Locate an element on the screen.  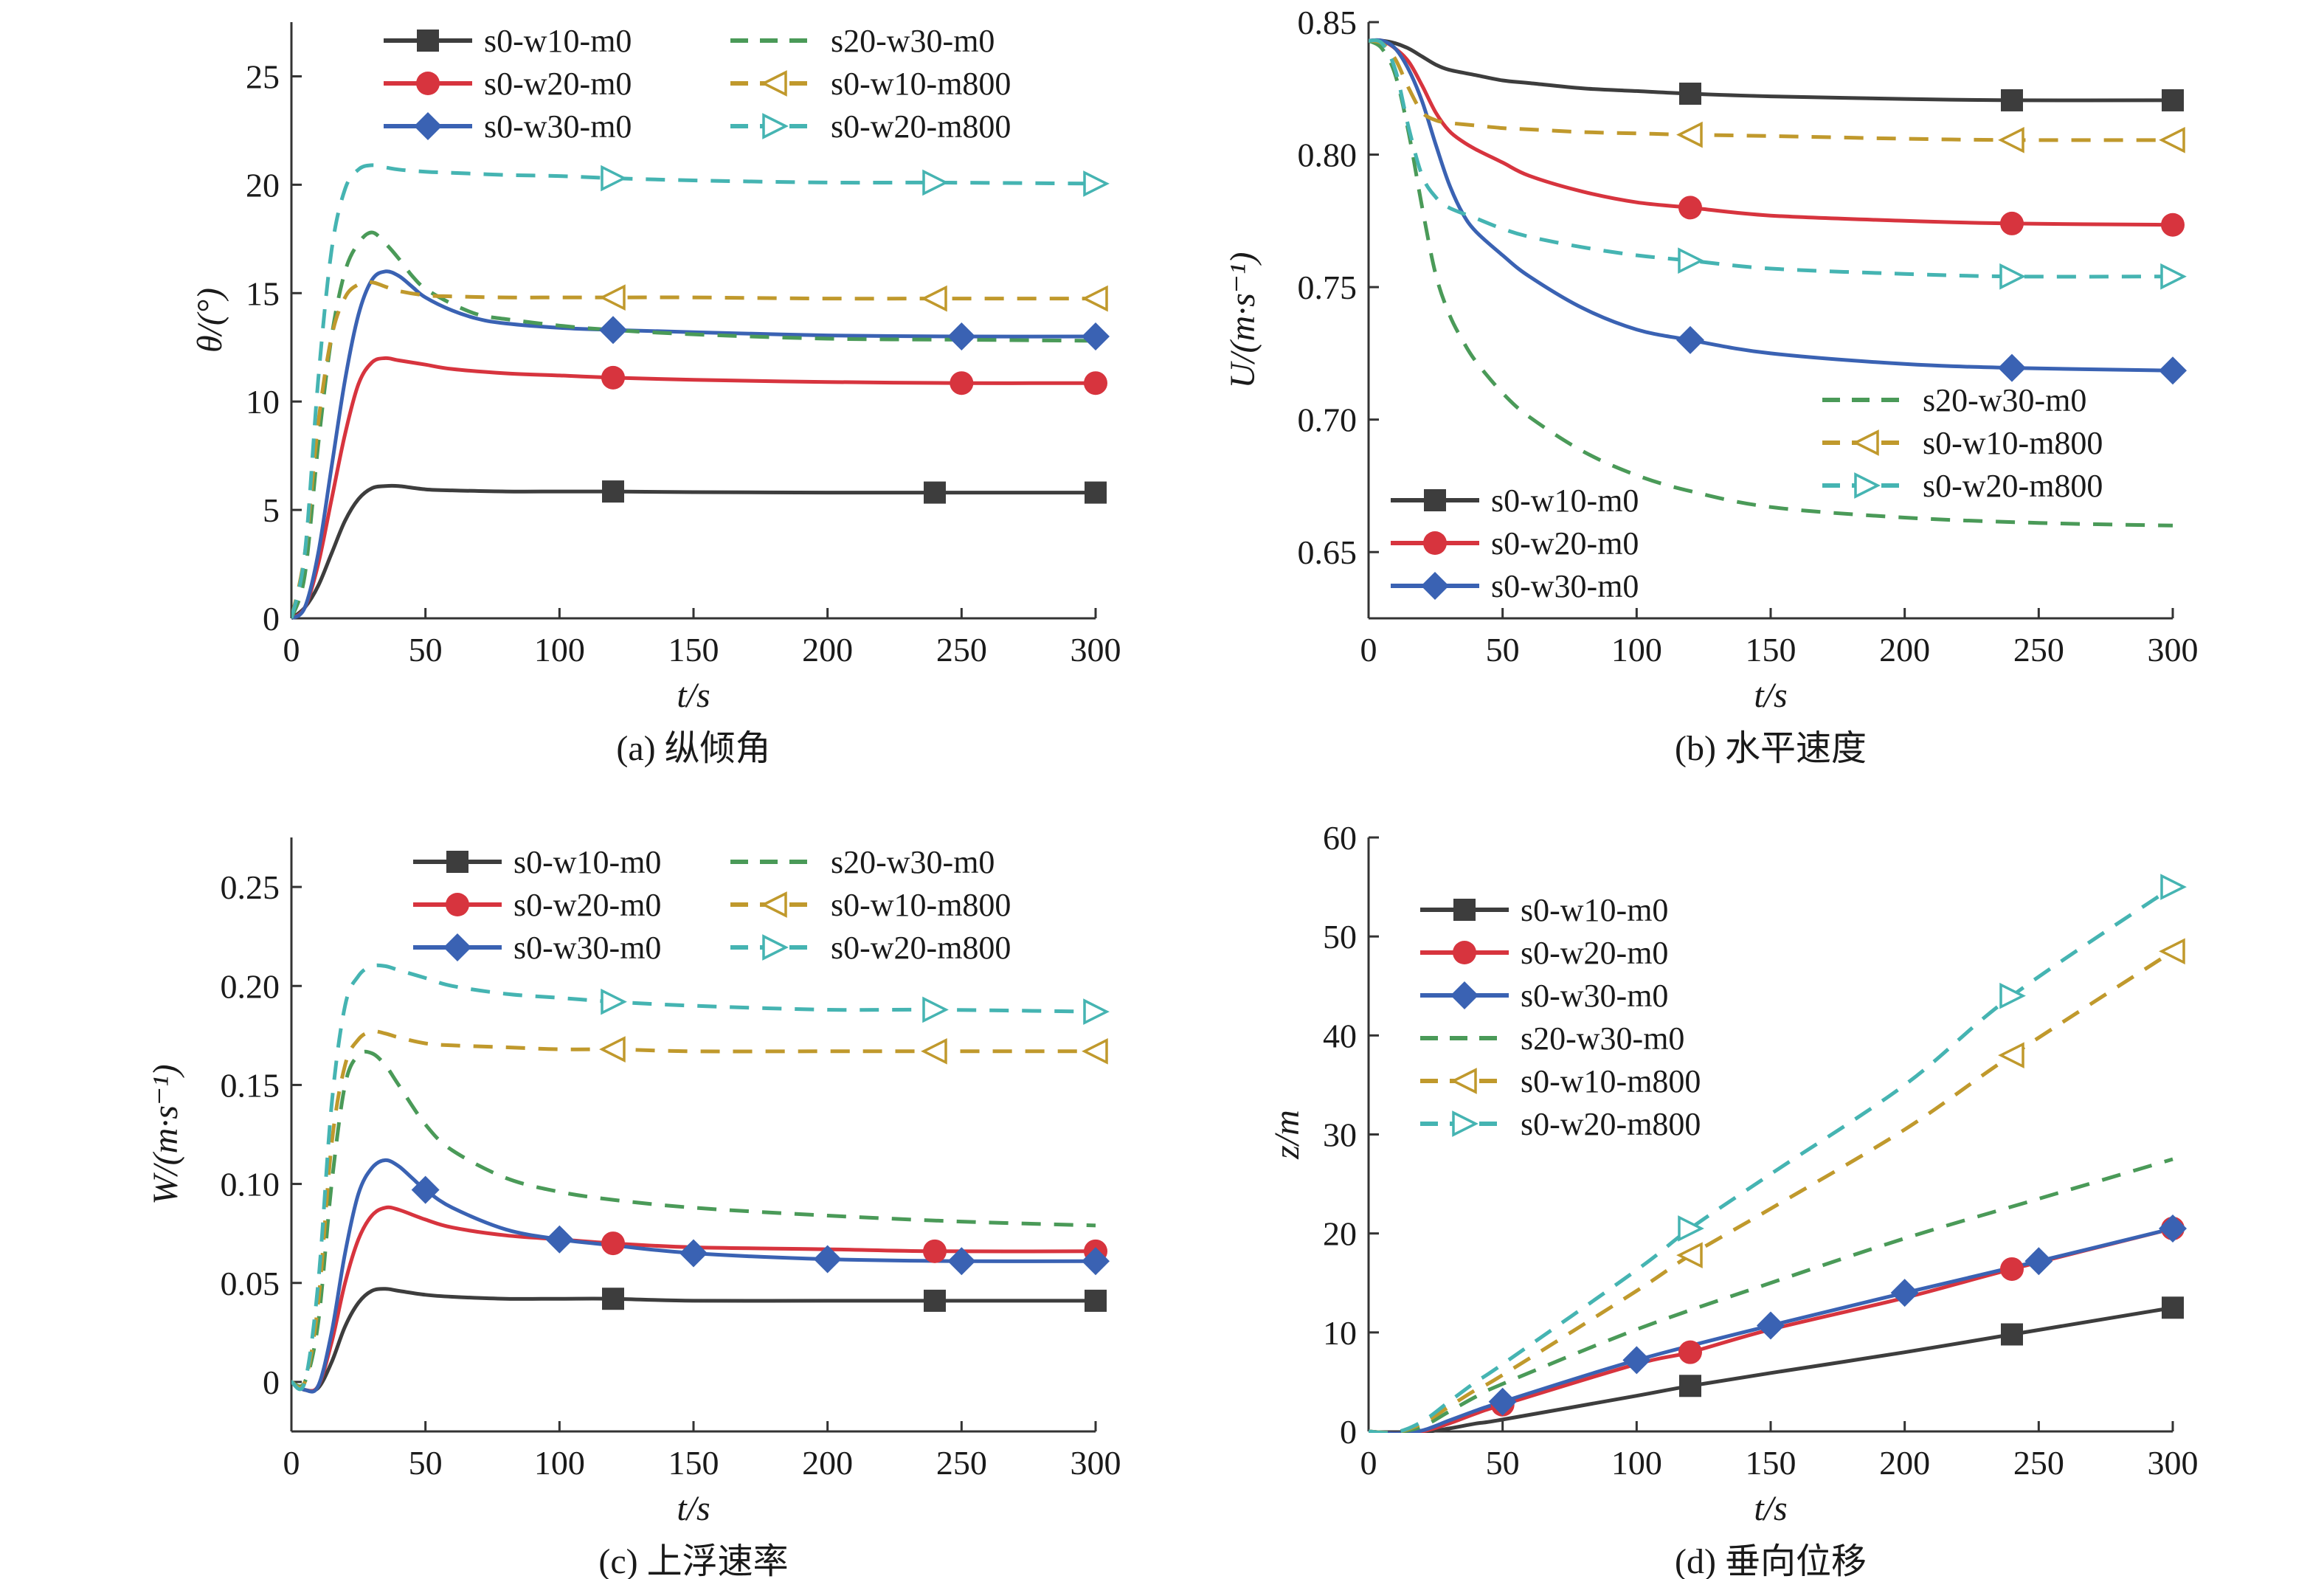
series-line-s0-w20-m0 is located at coordinates (1771, 132).